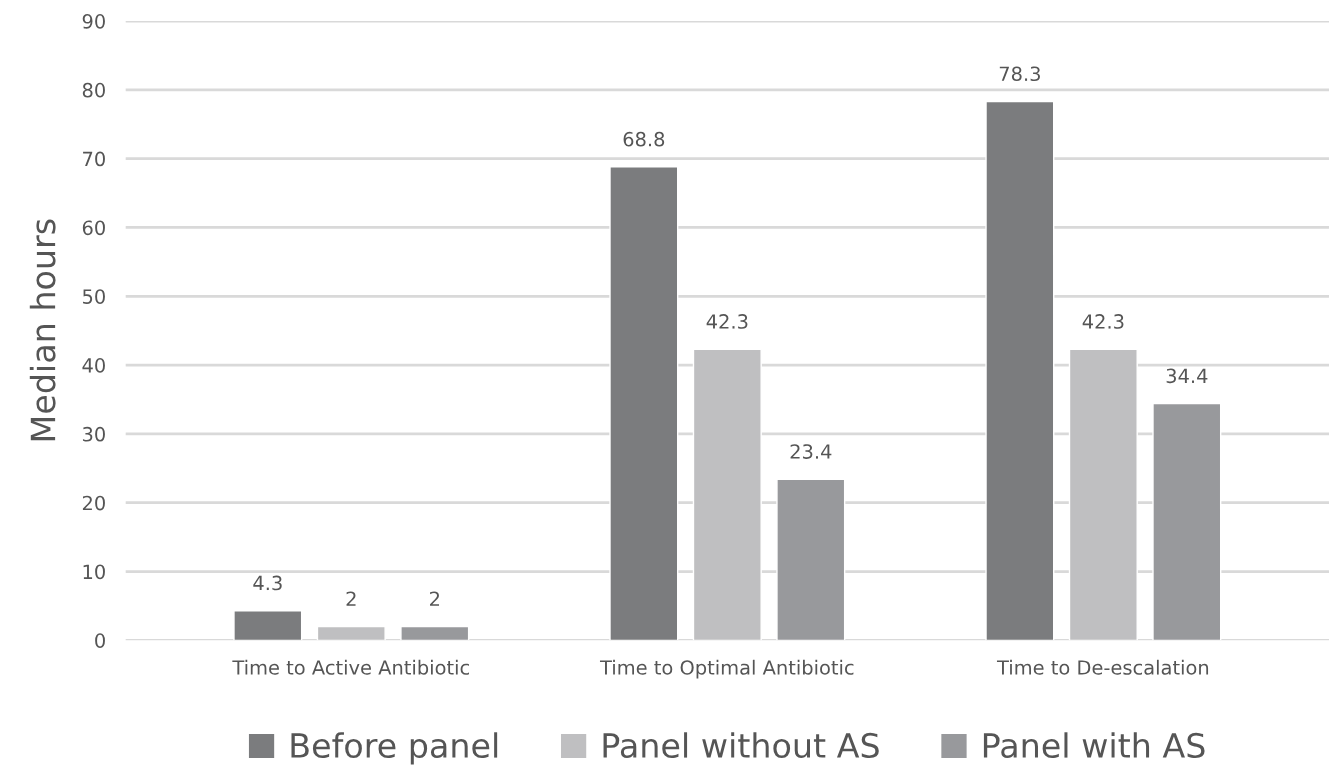 The image size is (1337, 779). I want to click on y-tick-label: 80, so click(93, 90).